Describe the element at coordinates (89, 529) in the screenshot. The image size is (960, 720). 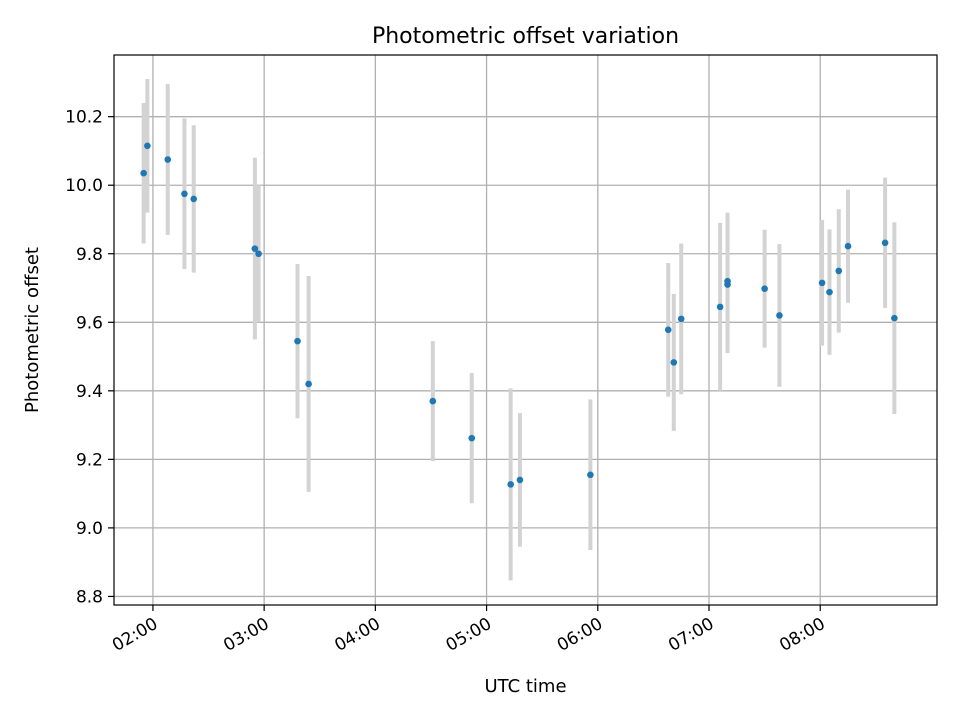
I see `y-tick-label: 9.0` at that location.